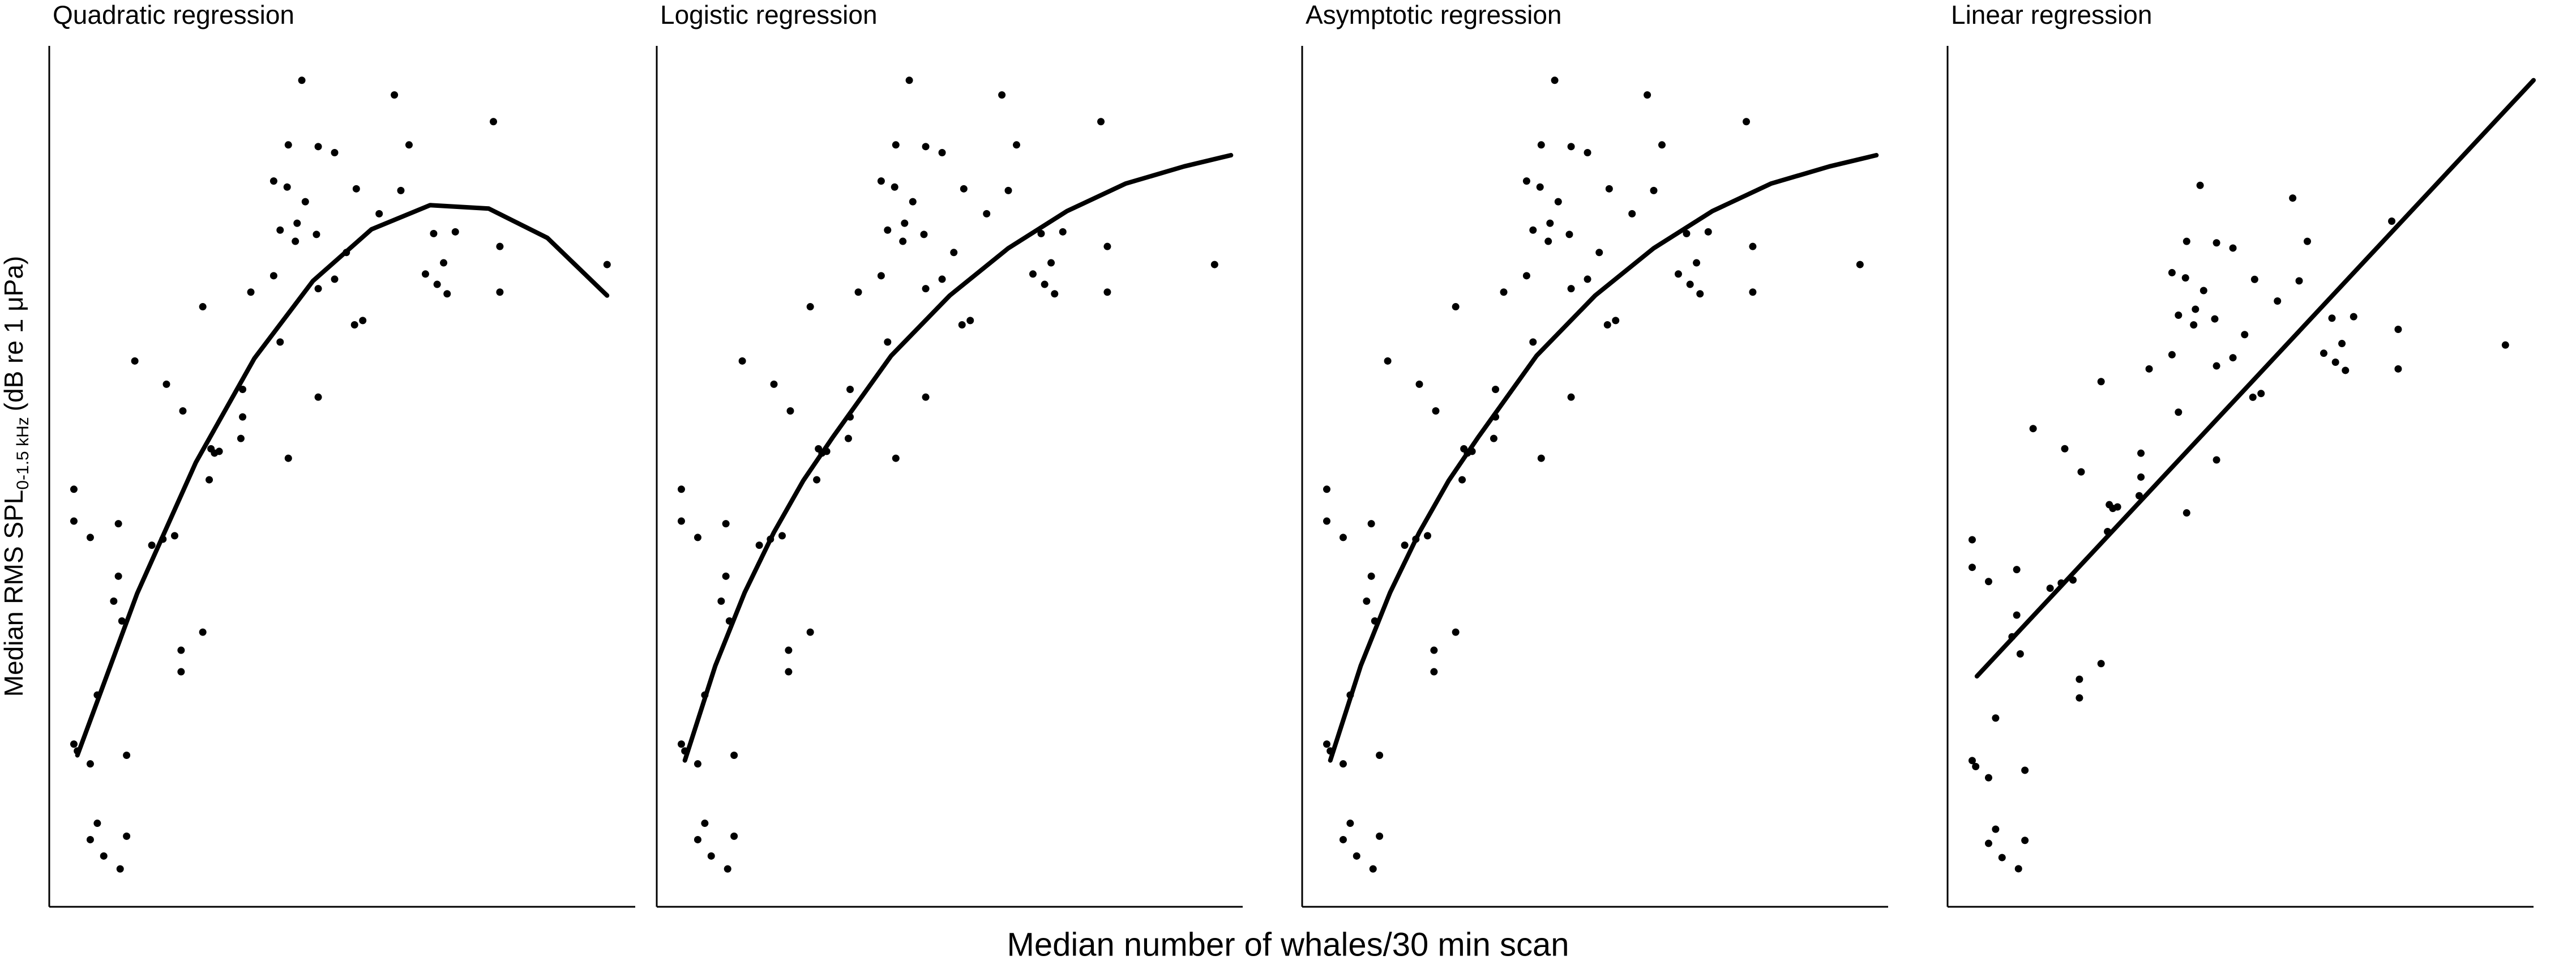  What do you see at coordinates (23, 453) in the screenshot?
I see `y-label-sub: 0-1.5 kHz` at bounding box center [23, 453].